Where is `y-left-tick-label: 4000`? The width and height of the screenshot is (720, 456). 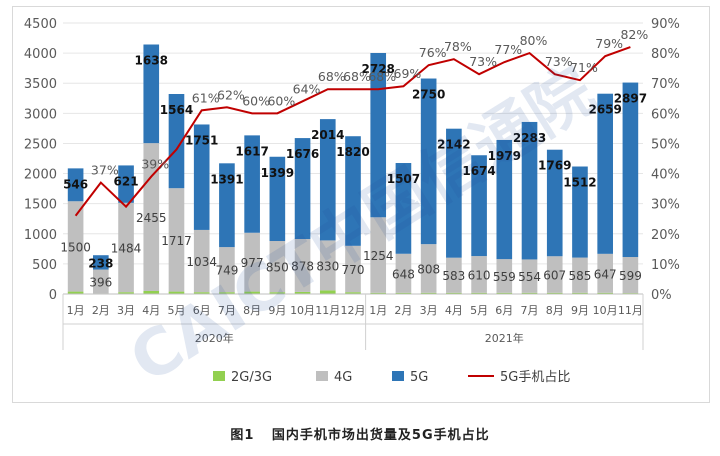
y-left-tick-label: 4000 is located at coordinates (40, 54).